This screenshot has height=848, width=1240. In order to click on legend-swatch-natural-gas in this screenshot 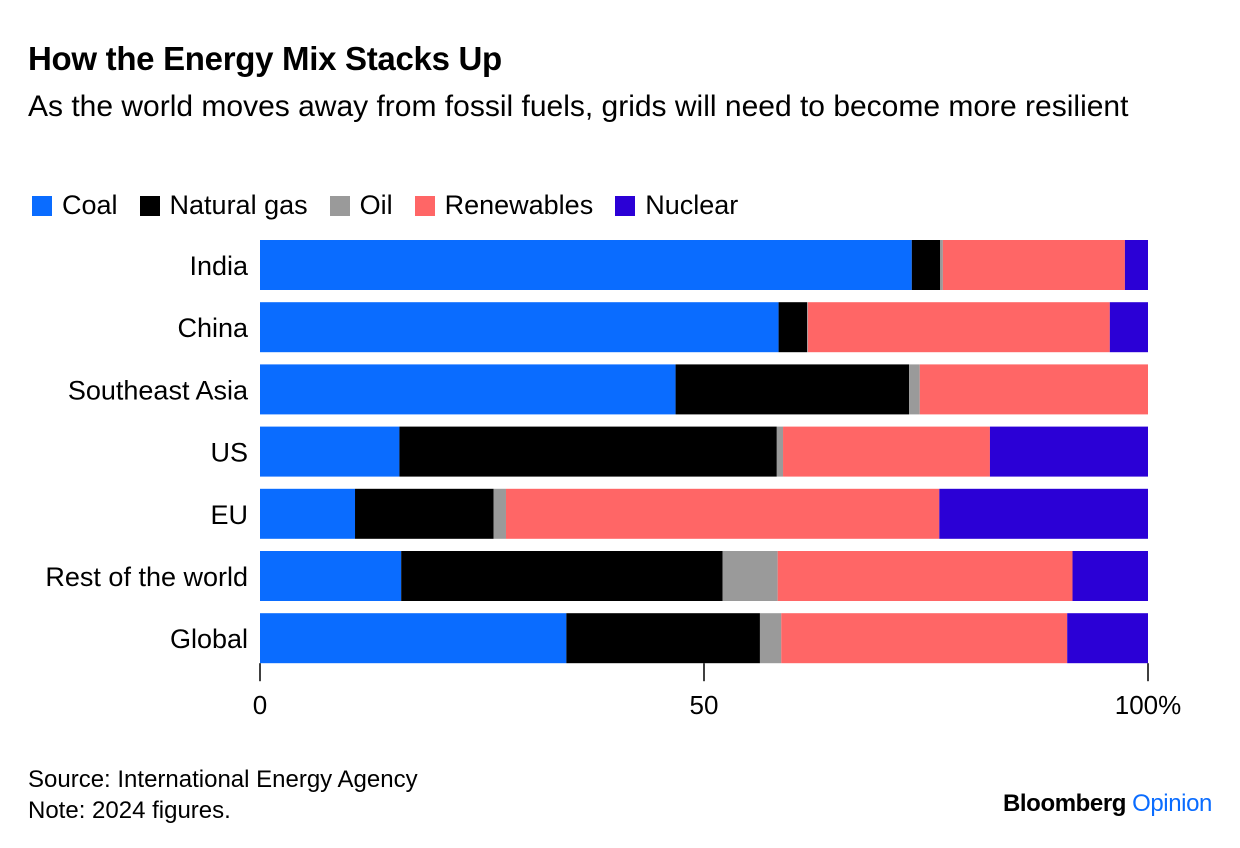, I will do `click(149, 205)`.